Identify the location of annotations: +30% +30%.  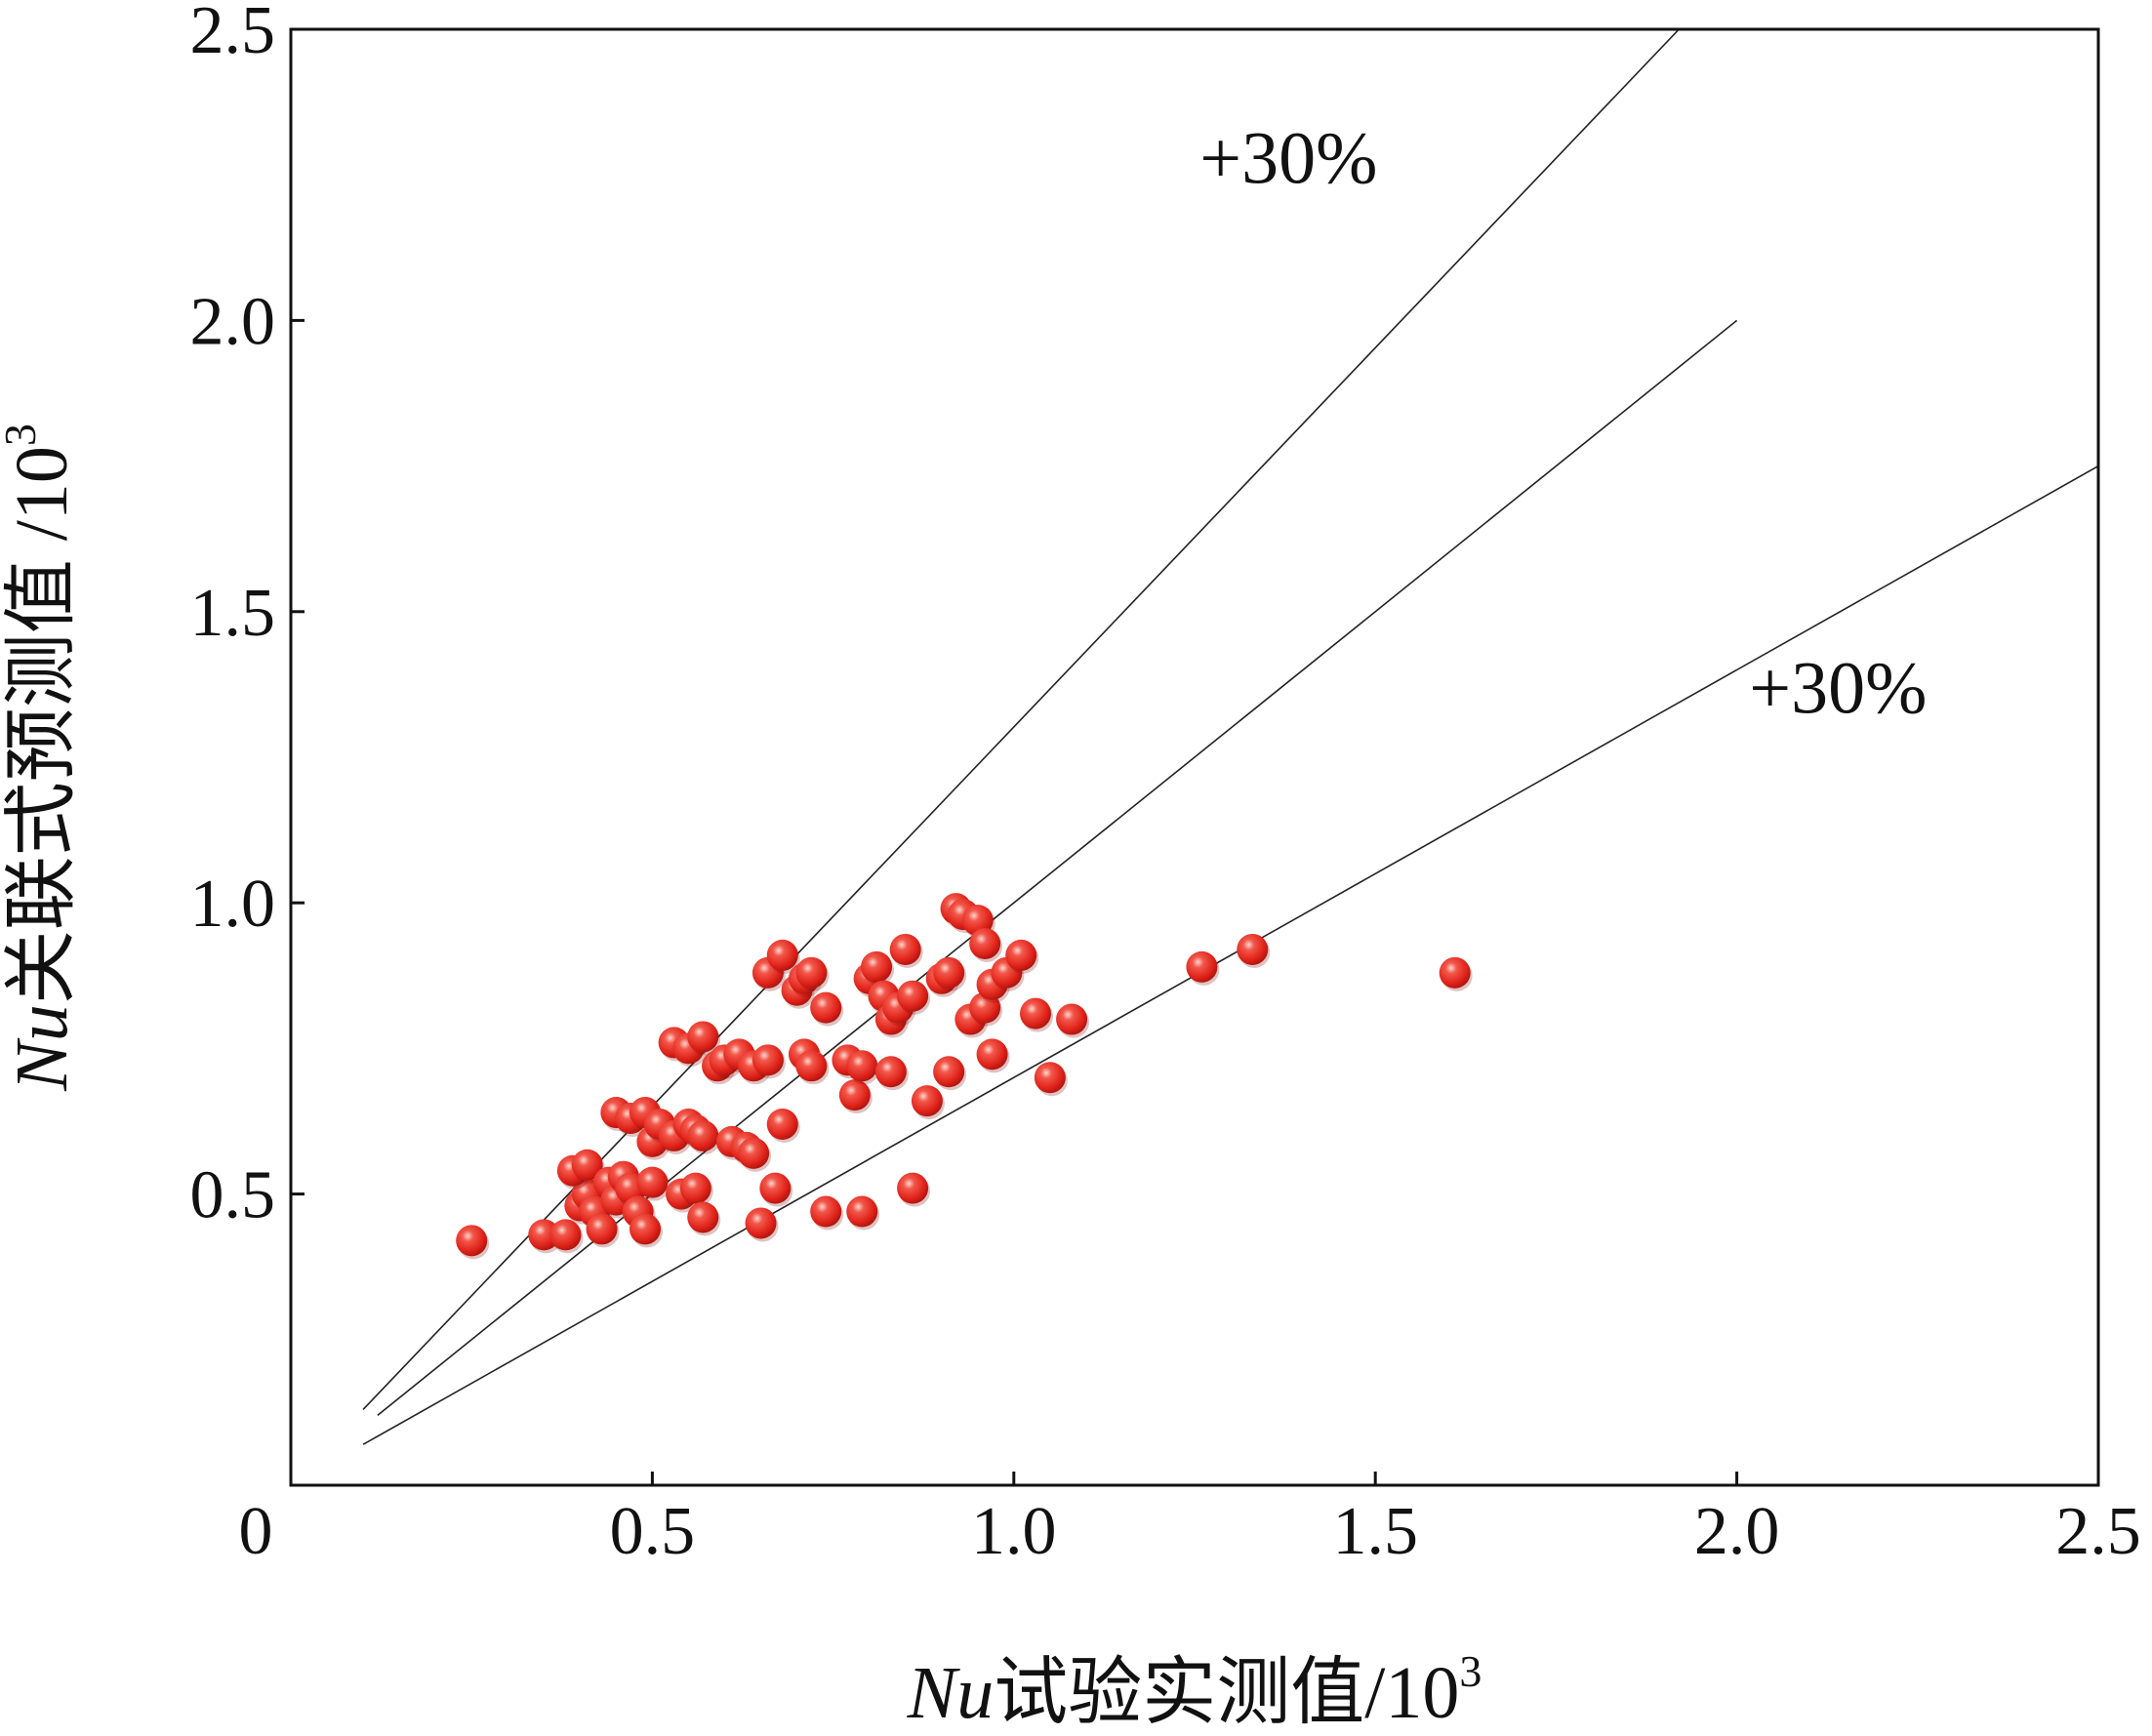
(1563, 423).